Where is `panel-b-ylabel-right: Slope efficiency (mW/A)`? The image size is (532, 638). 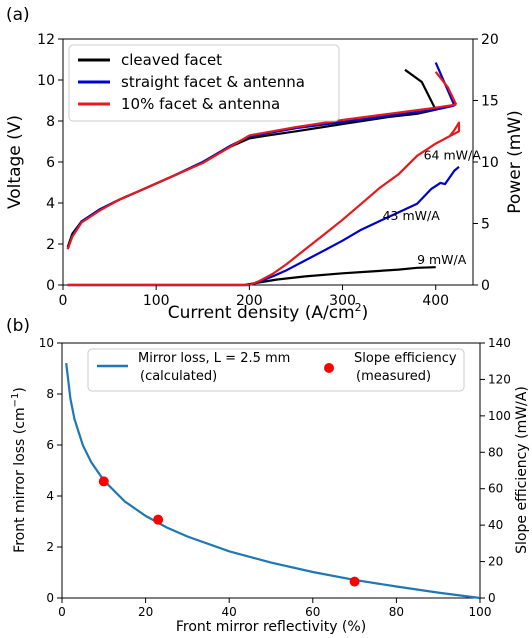 panel-b-ylabel-right: Slope efficiency (mW/A) is located at coordinates (522, 470).